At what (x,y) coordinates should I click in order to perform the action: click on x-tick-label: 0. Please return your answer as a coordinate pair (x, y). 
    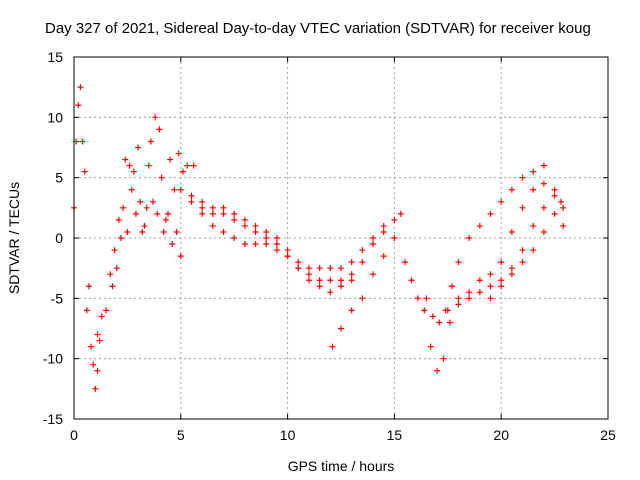
    Looking at the image, I should click on (74, 435).